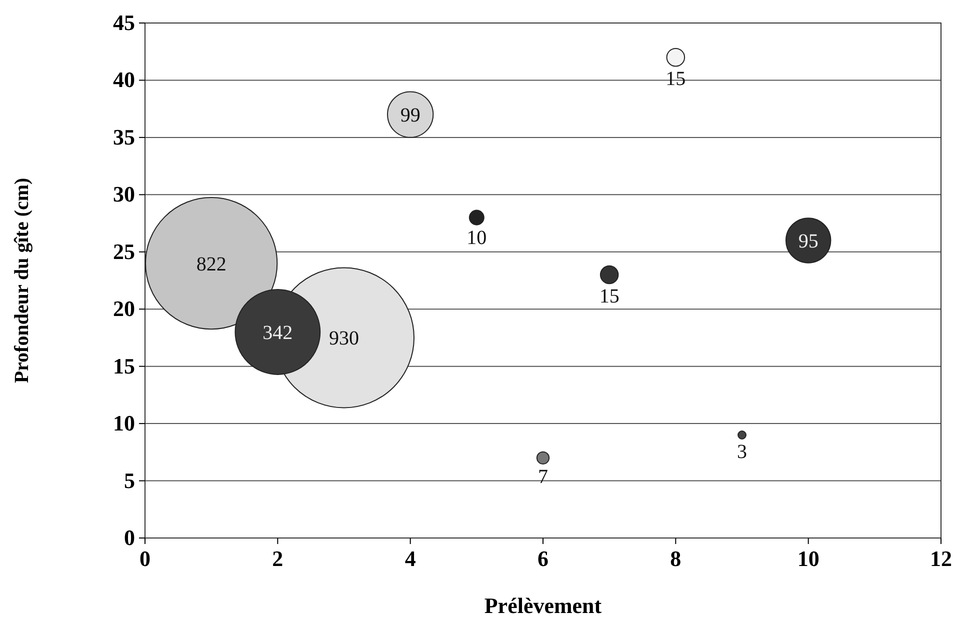  Describe the element at coordinates (124, 194) in the screenshot. I see `y-tick-label: 30` at that location.